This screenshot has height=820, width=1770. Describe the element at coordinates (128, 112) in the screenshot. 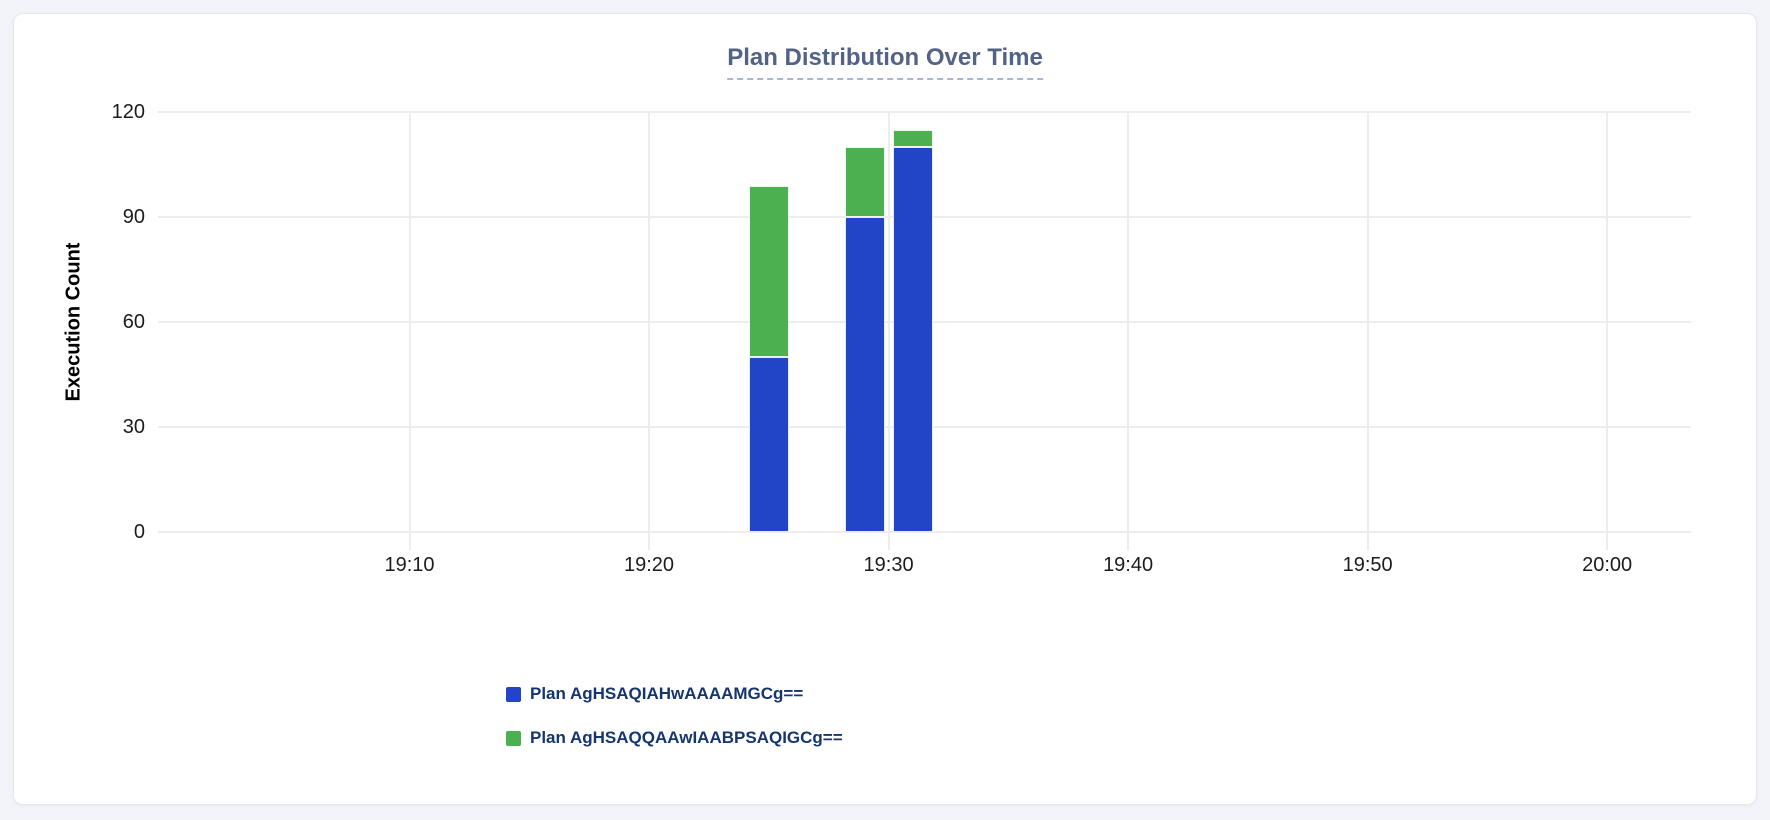

I see `y-axis-tick-label: 120` at that location.